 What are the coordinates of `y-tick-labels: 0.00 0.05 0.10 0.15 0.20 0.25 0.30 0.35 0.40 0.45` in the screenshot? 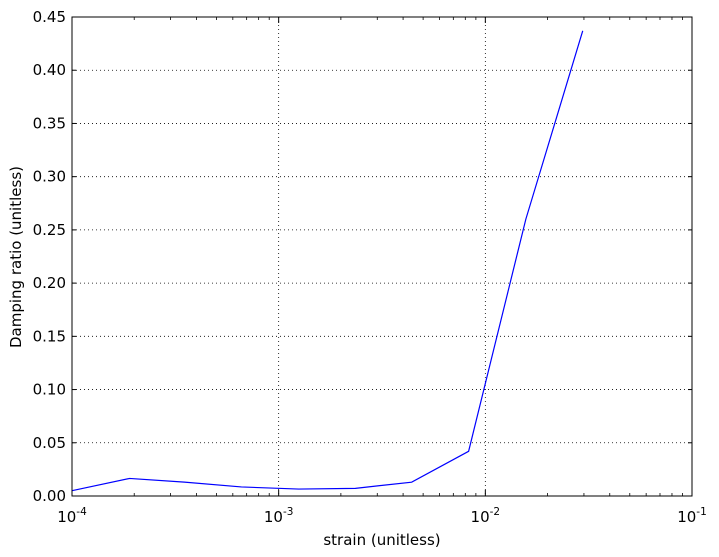 It's located at (49, 256).